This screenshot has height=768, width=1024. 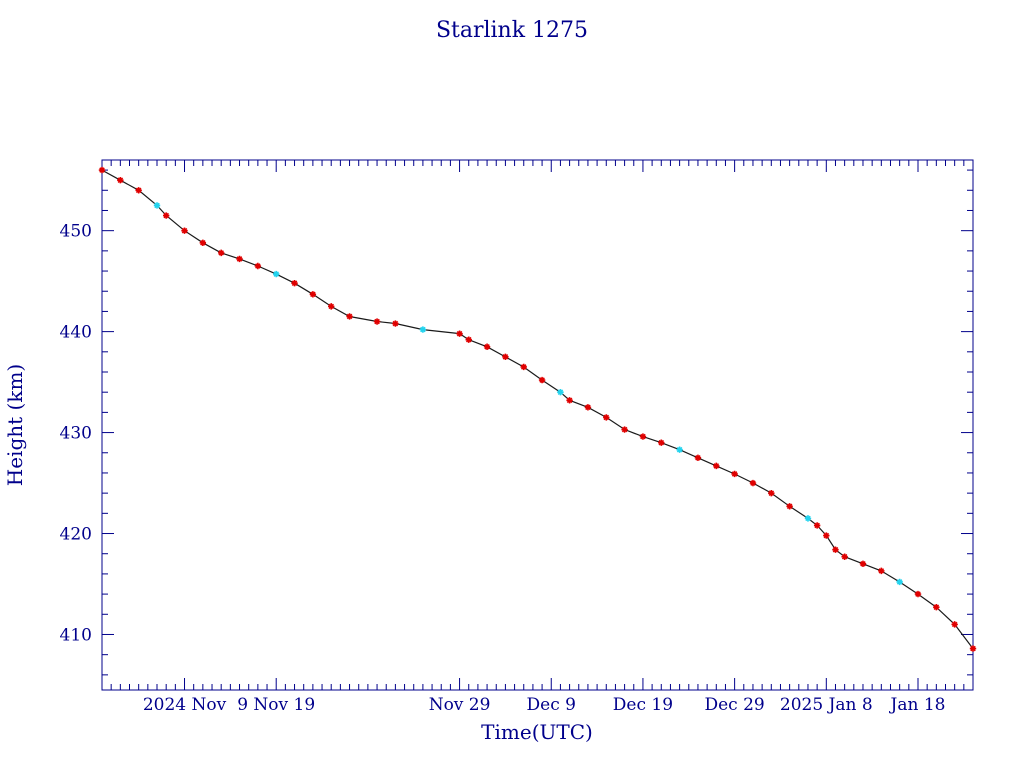 I want to click on x-tick-label: Nov 29, so click(x=460, y=705).